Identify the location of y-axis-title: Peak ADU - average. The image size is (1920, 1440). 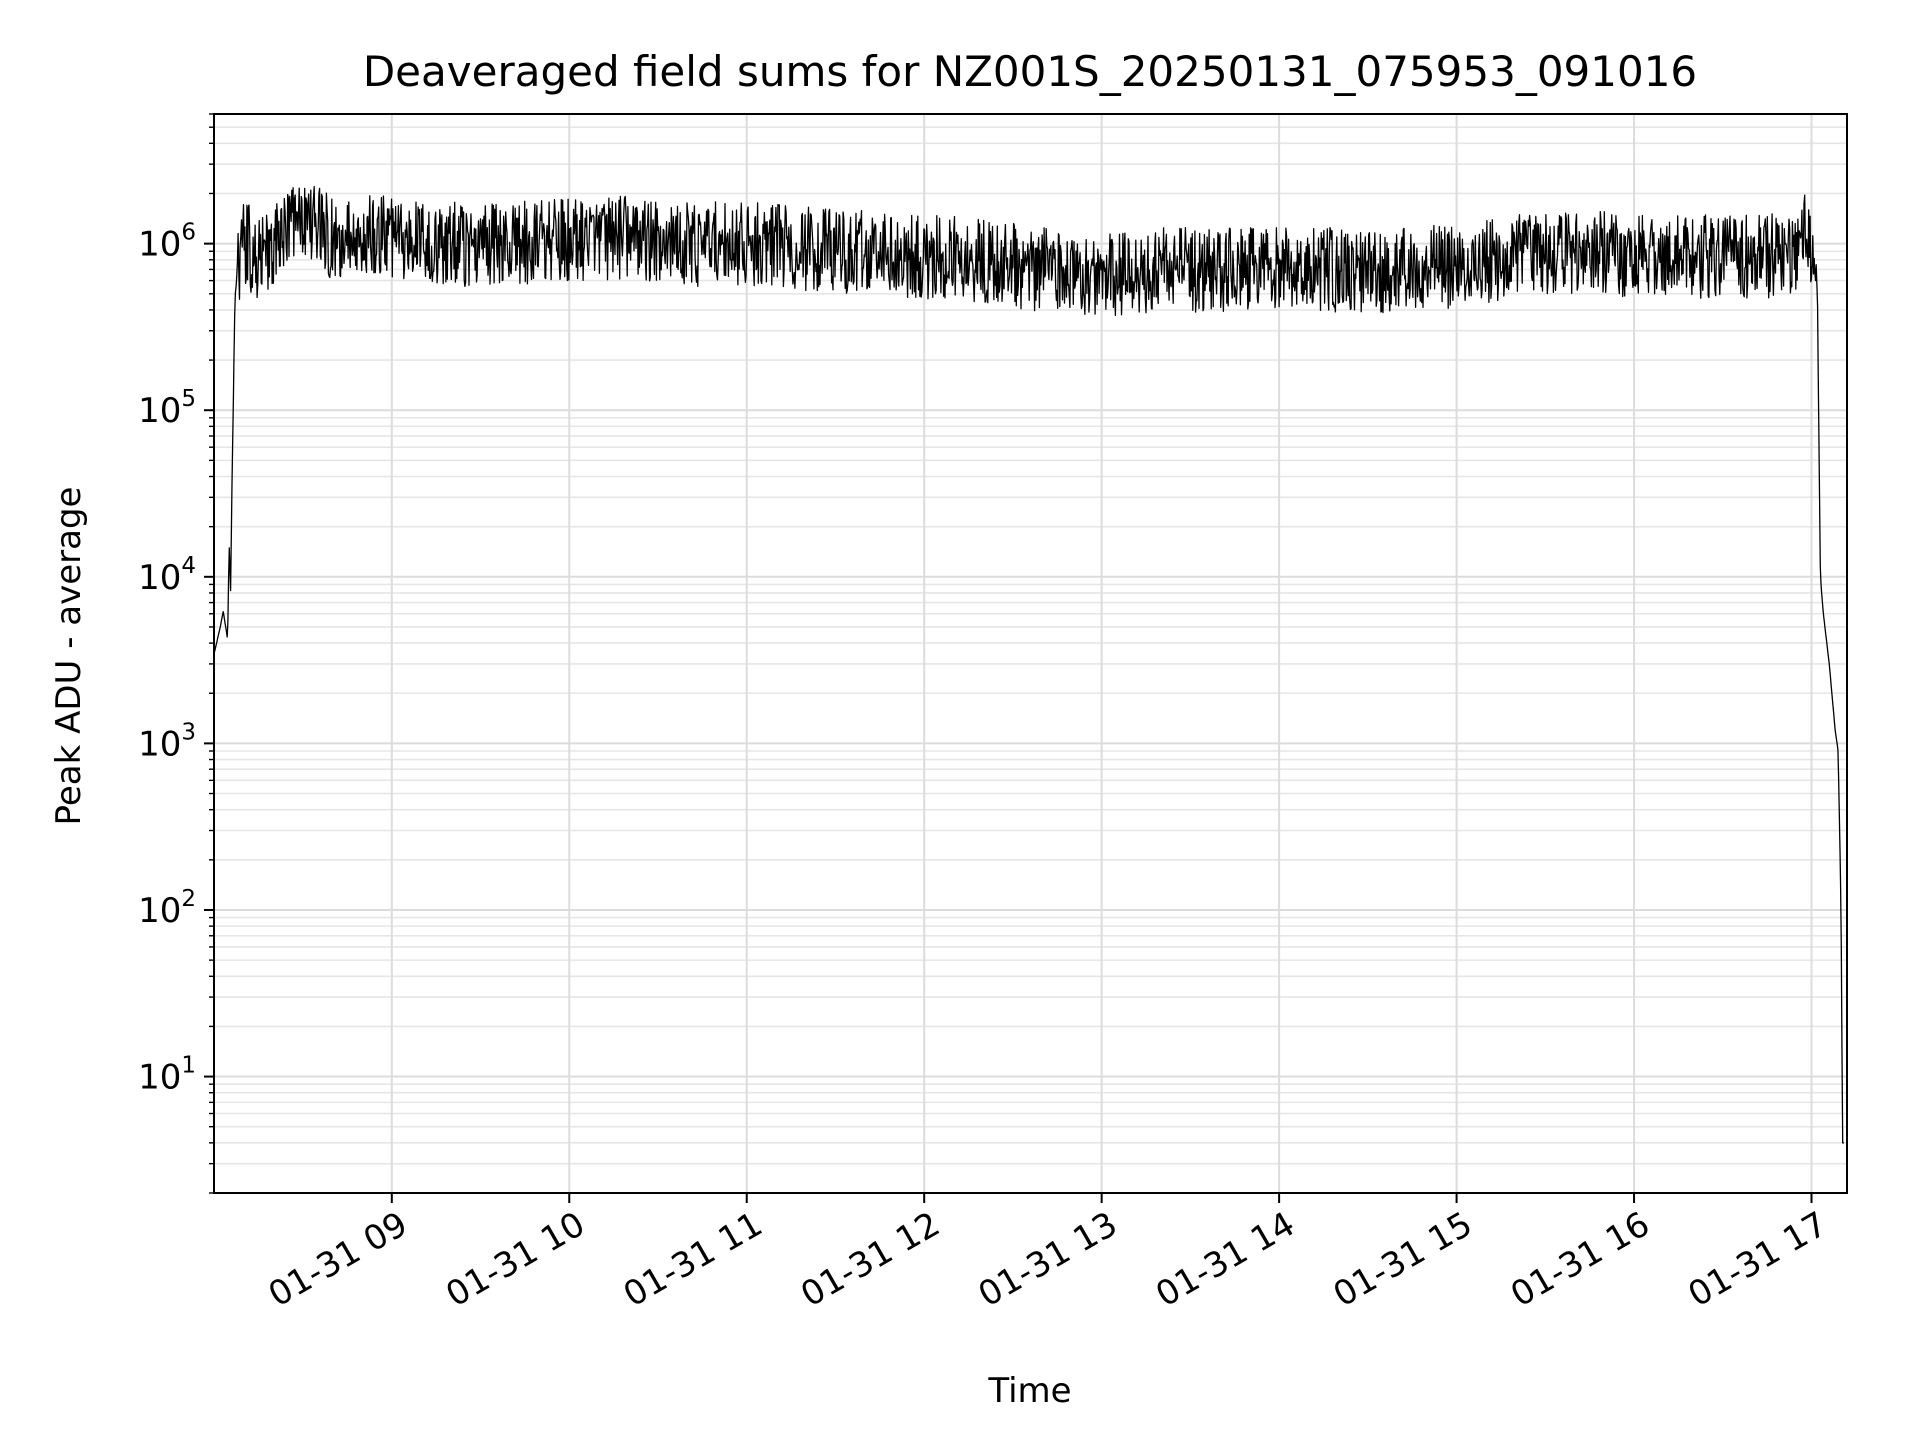
(69, 656).